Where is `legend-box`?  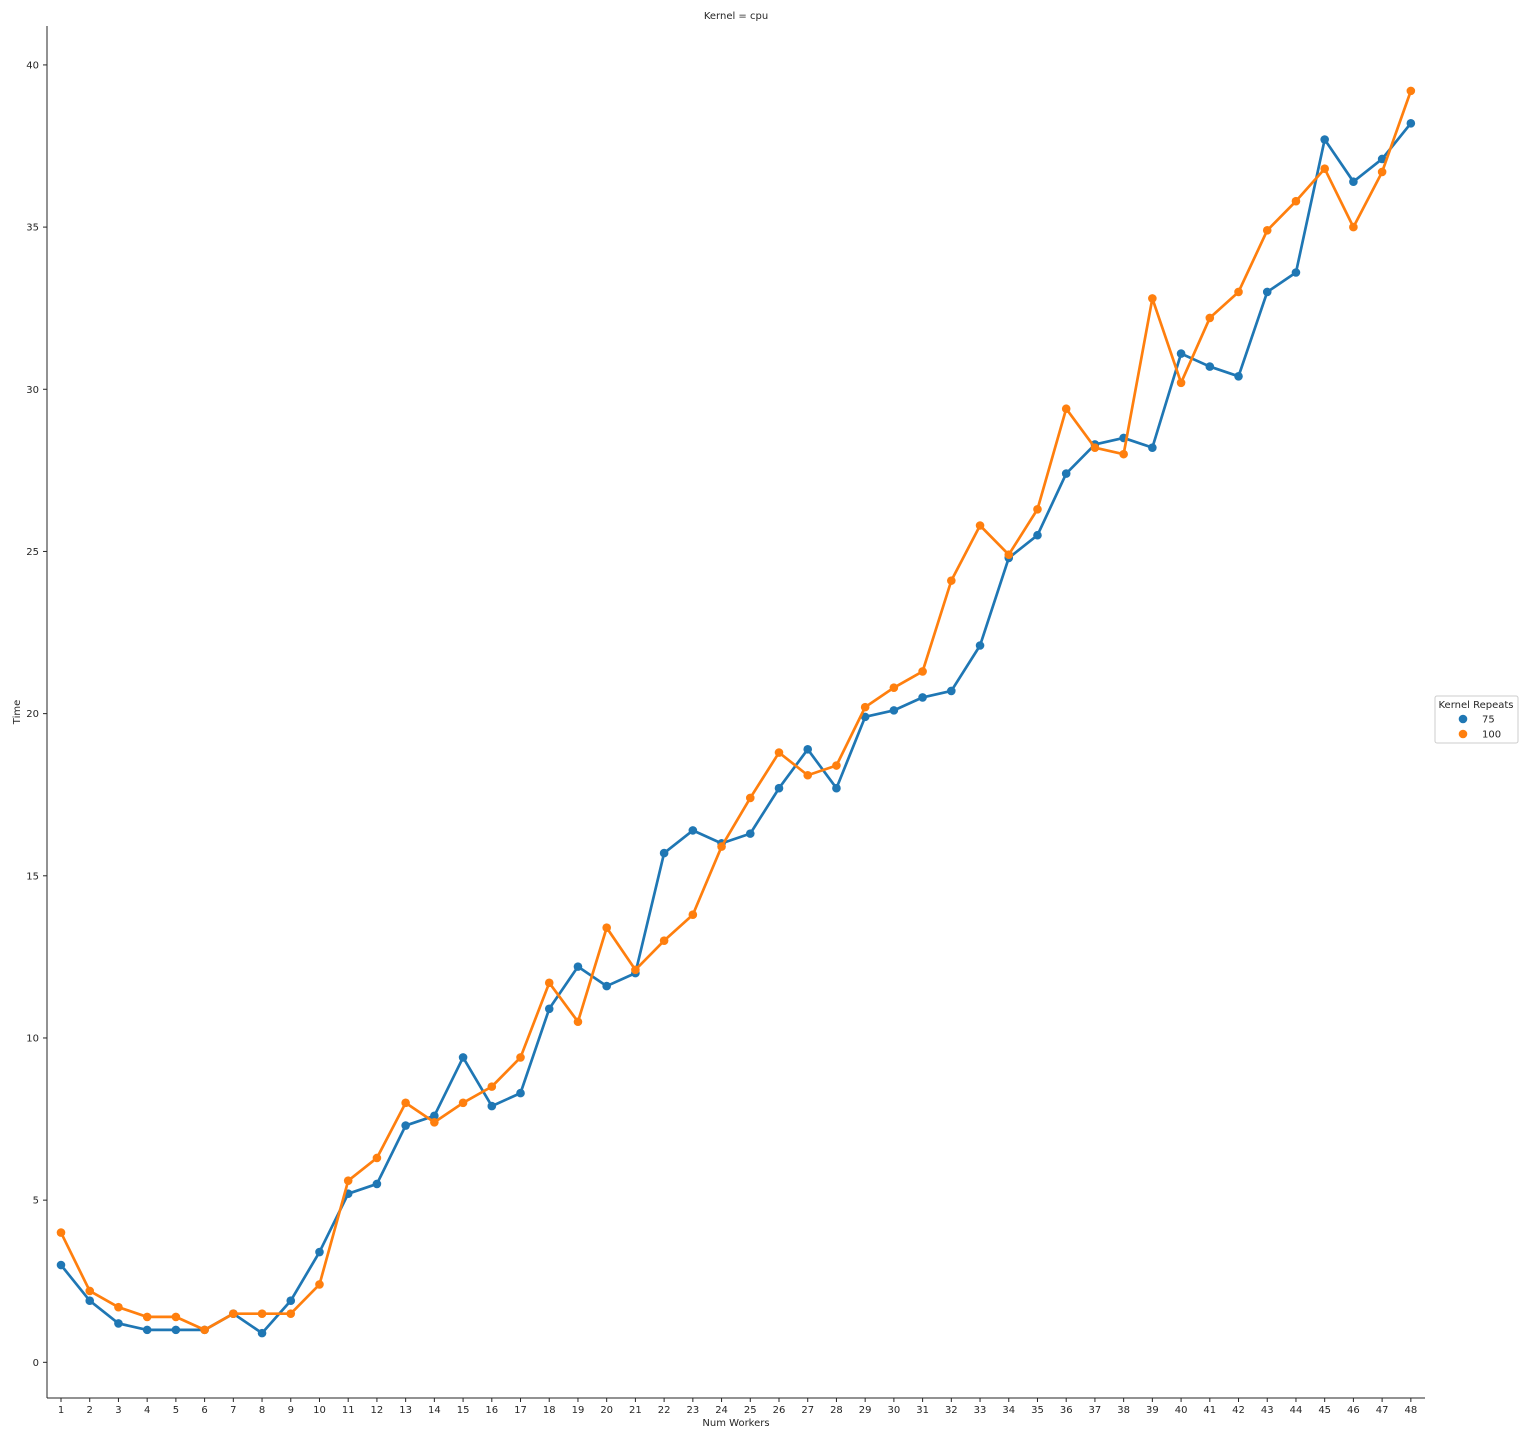
legend-box is located at coordinates (1476, 719).